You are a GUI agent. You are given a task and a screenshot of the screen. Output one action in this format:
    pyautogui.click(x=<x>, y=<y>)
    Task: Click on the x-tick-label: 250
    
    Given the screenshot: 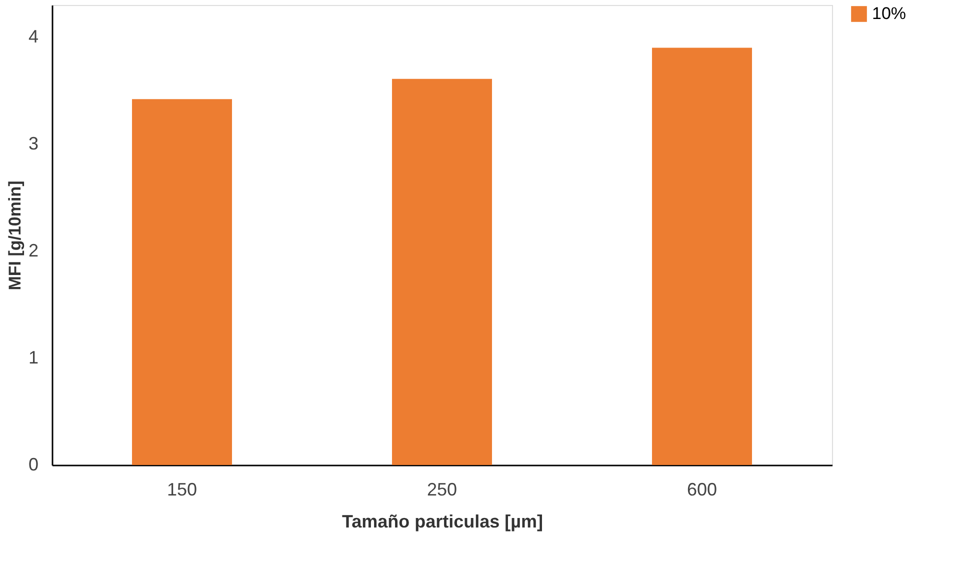 What is the action you would take?
    pyautogui.click(x=442, y=490)
    